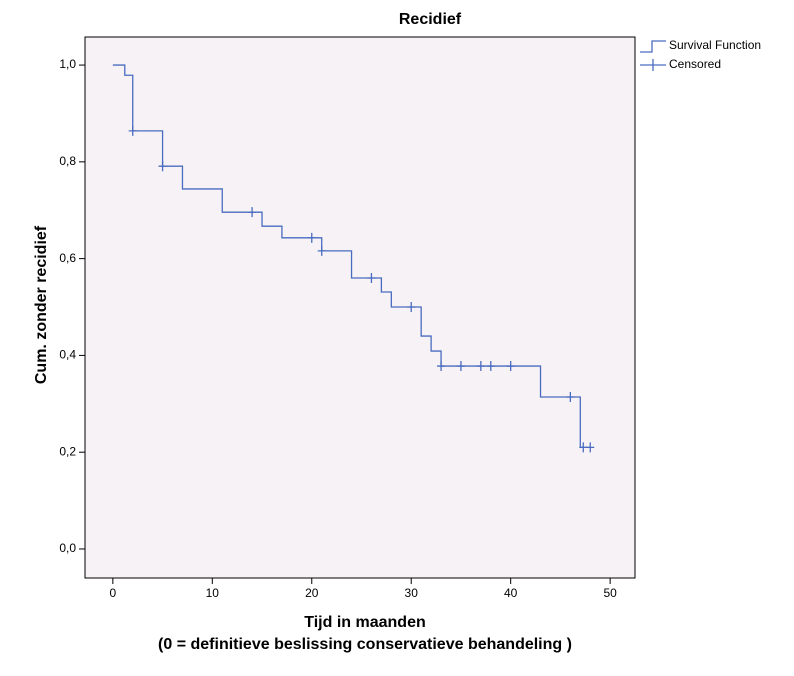 Image resolution: width=794 pixels, height=676 pixels. What do you see at coordinates (67, 355) in the screenshot?
I see `y-tick-label: 0,4` at bounding box center [67, 355].